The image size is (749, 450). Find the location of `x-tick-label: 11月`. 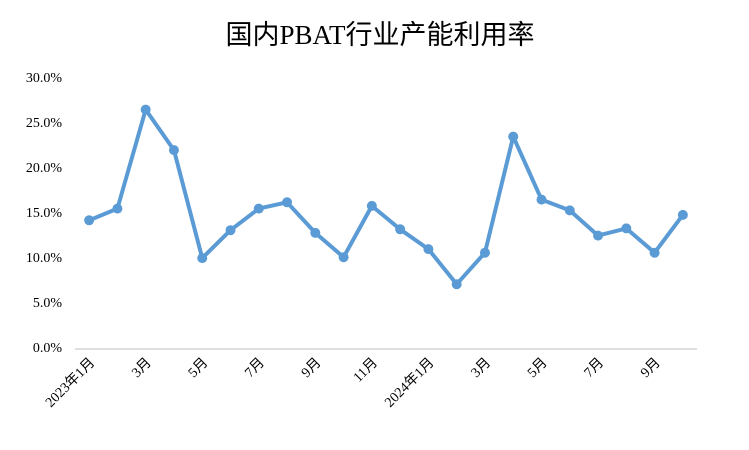

x-tick-label: 11月 is located at coordinates (365, 370).